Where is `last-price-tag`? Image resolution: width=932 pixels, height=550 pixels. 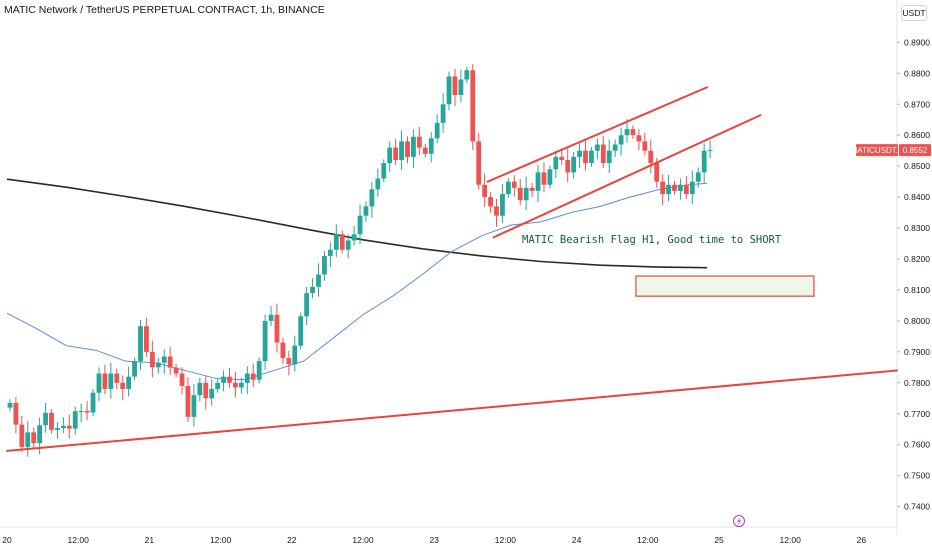 last-price-tag is located at coordinates (915, 150).